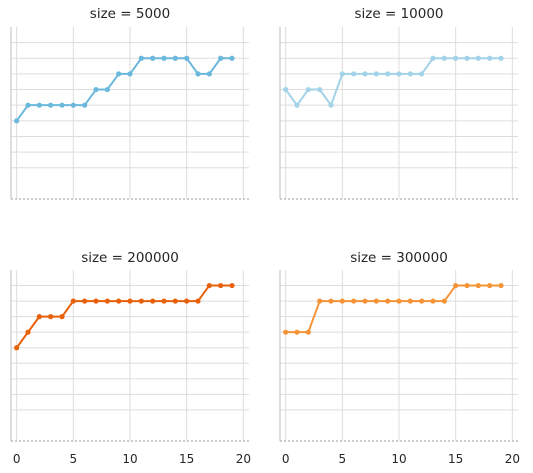 This screenshot has width=533, height=473. I want to click on x-tick-label: 5, so click(74, 459).